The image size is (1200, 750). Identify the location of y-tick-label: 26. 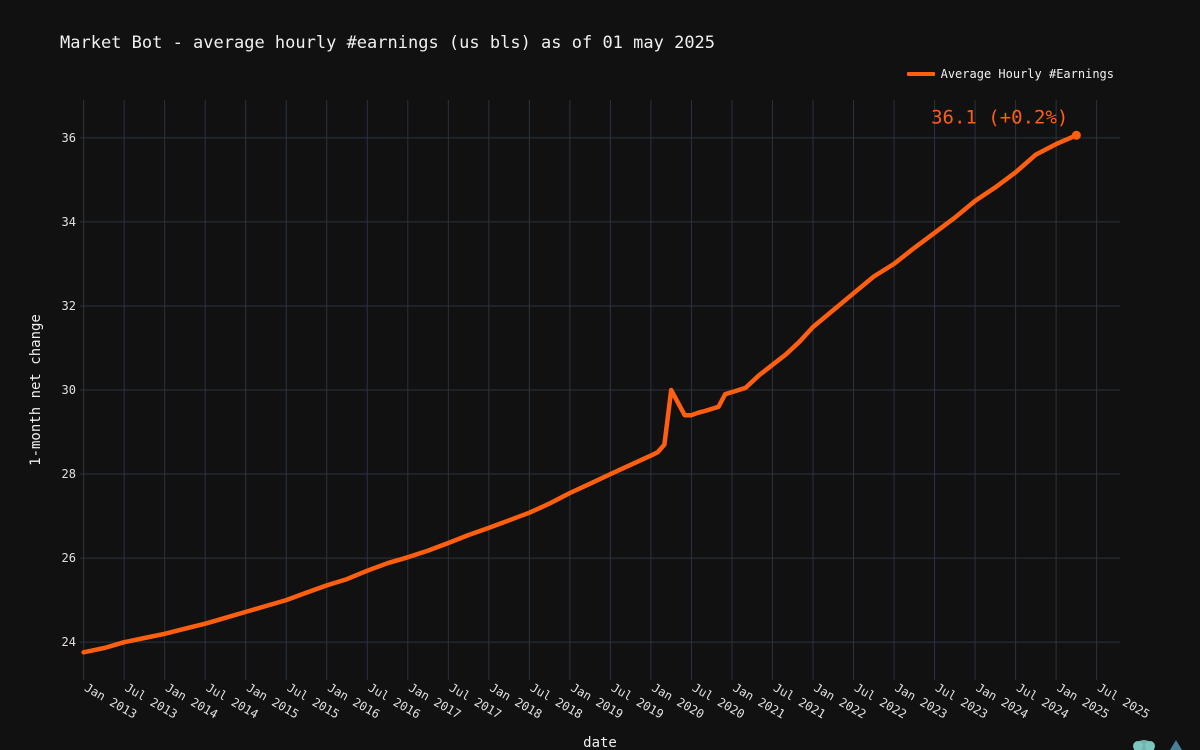
(69, 558).